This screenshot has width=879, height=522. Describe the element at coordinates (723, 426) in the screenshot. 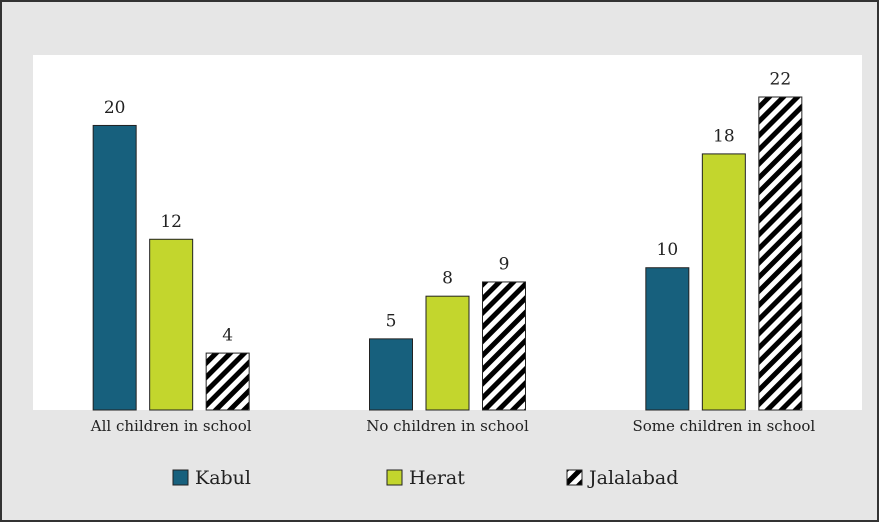

I see `x-tick-label: Some children in school` at that location.